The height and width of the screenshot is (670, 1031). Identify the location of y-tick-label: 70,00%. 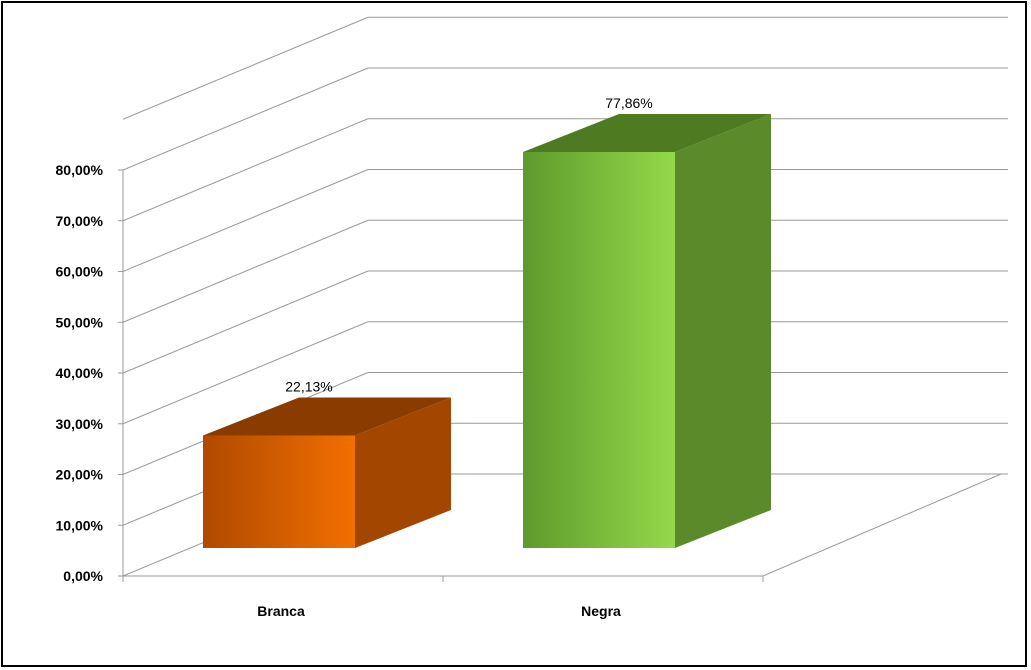
(80, 221).